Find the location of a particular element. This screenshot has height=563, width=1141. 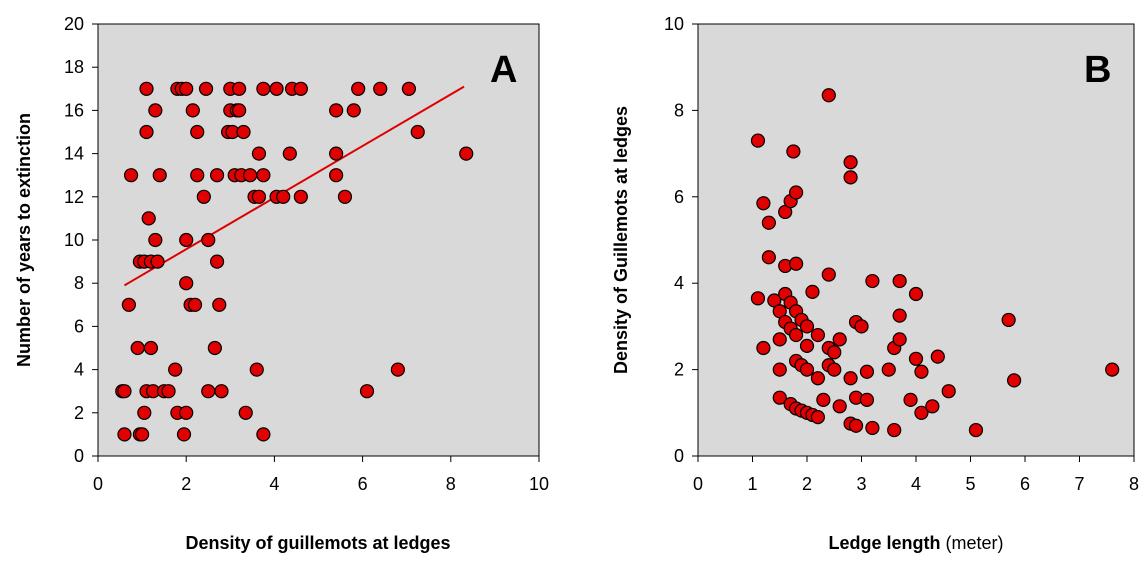

panel-a-y-tick-label: 14 is located at coordinates (74, 154).